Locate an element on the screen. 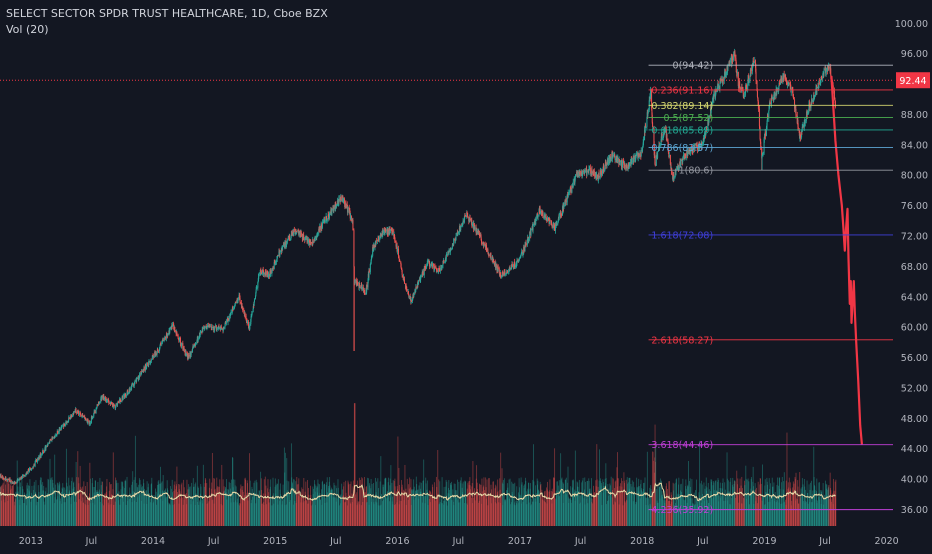  price-tick-label: 48.00 is located at coordinates (914, 419).